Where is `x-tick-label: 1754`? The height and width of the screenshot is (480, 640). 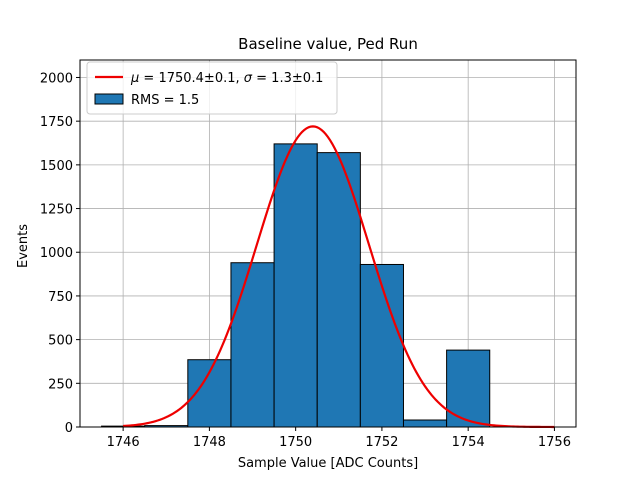 x-tick-label: 1754 is located at coordinates (468, 442).